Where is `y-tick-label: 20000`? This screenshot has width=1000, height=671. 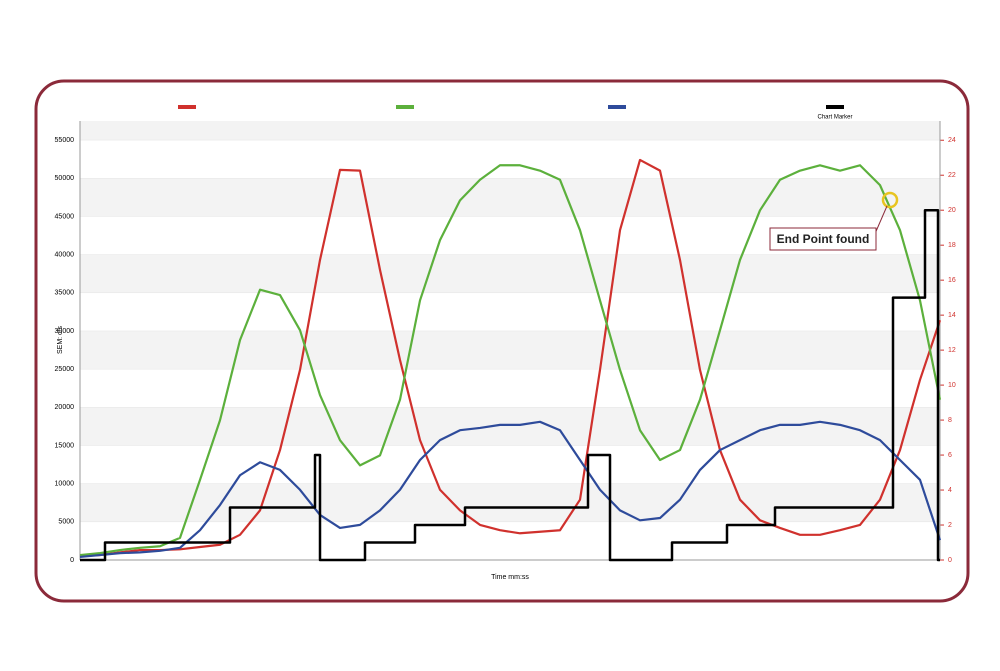 y-tick-label: 20000 is located at coordinates (65, 407).